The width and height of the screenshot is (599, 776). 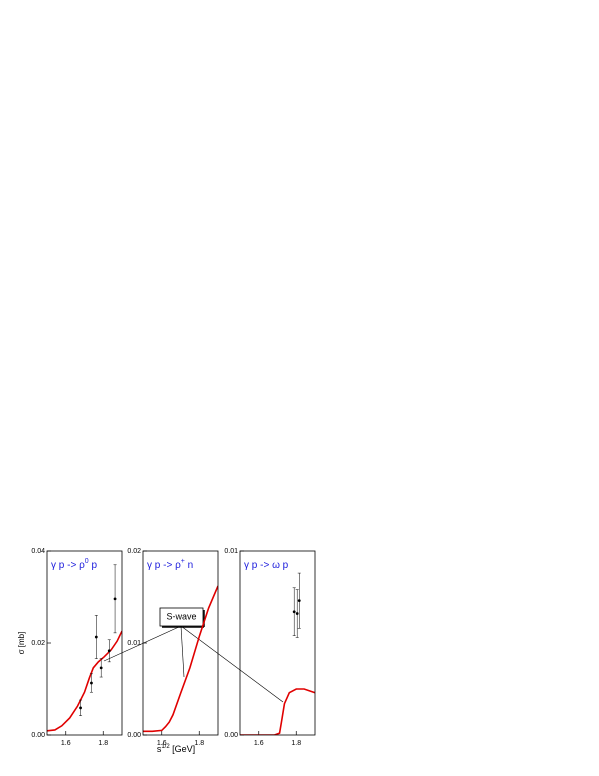 I want to click on annotation-box, so click(x=181, y=617).